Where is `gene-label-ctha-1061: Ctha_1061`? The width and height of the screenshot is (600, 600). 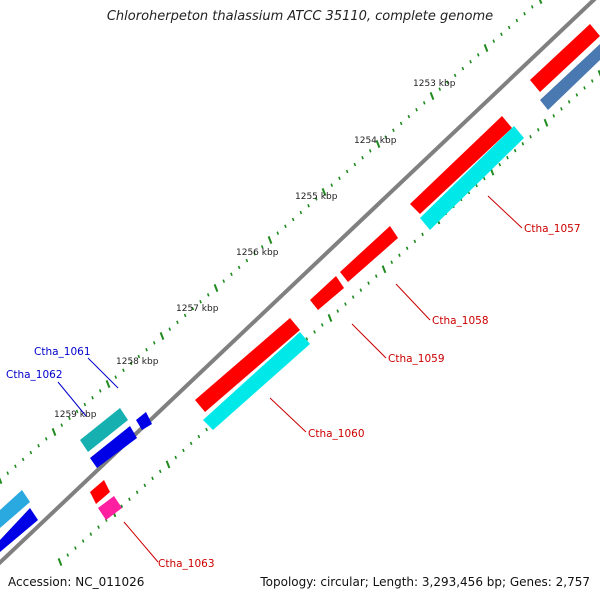
gene-label-ctha-1061: Ctha_1061 is located at coordinates (62, 352).